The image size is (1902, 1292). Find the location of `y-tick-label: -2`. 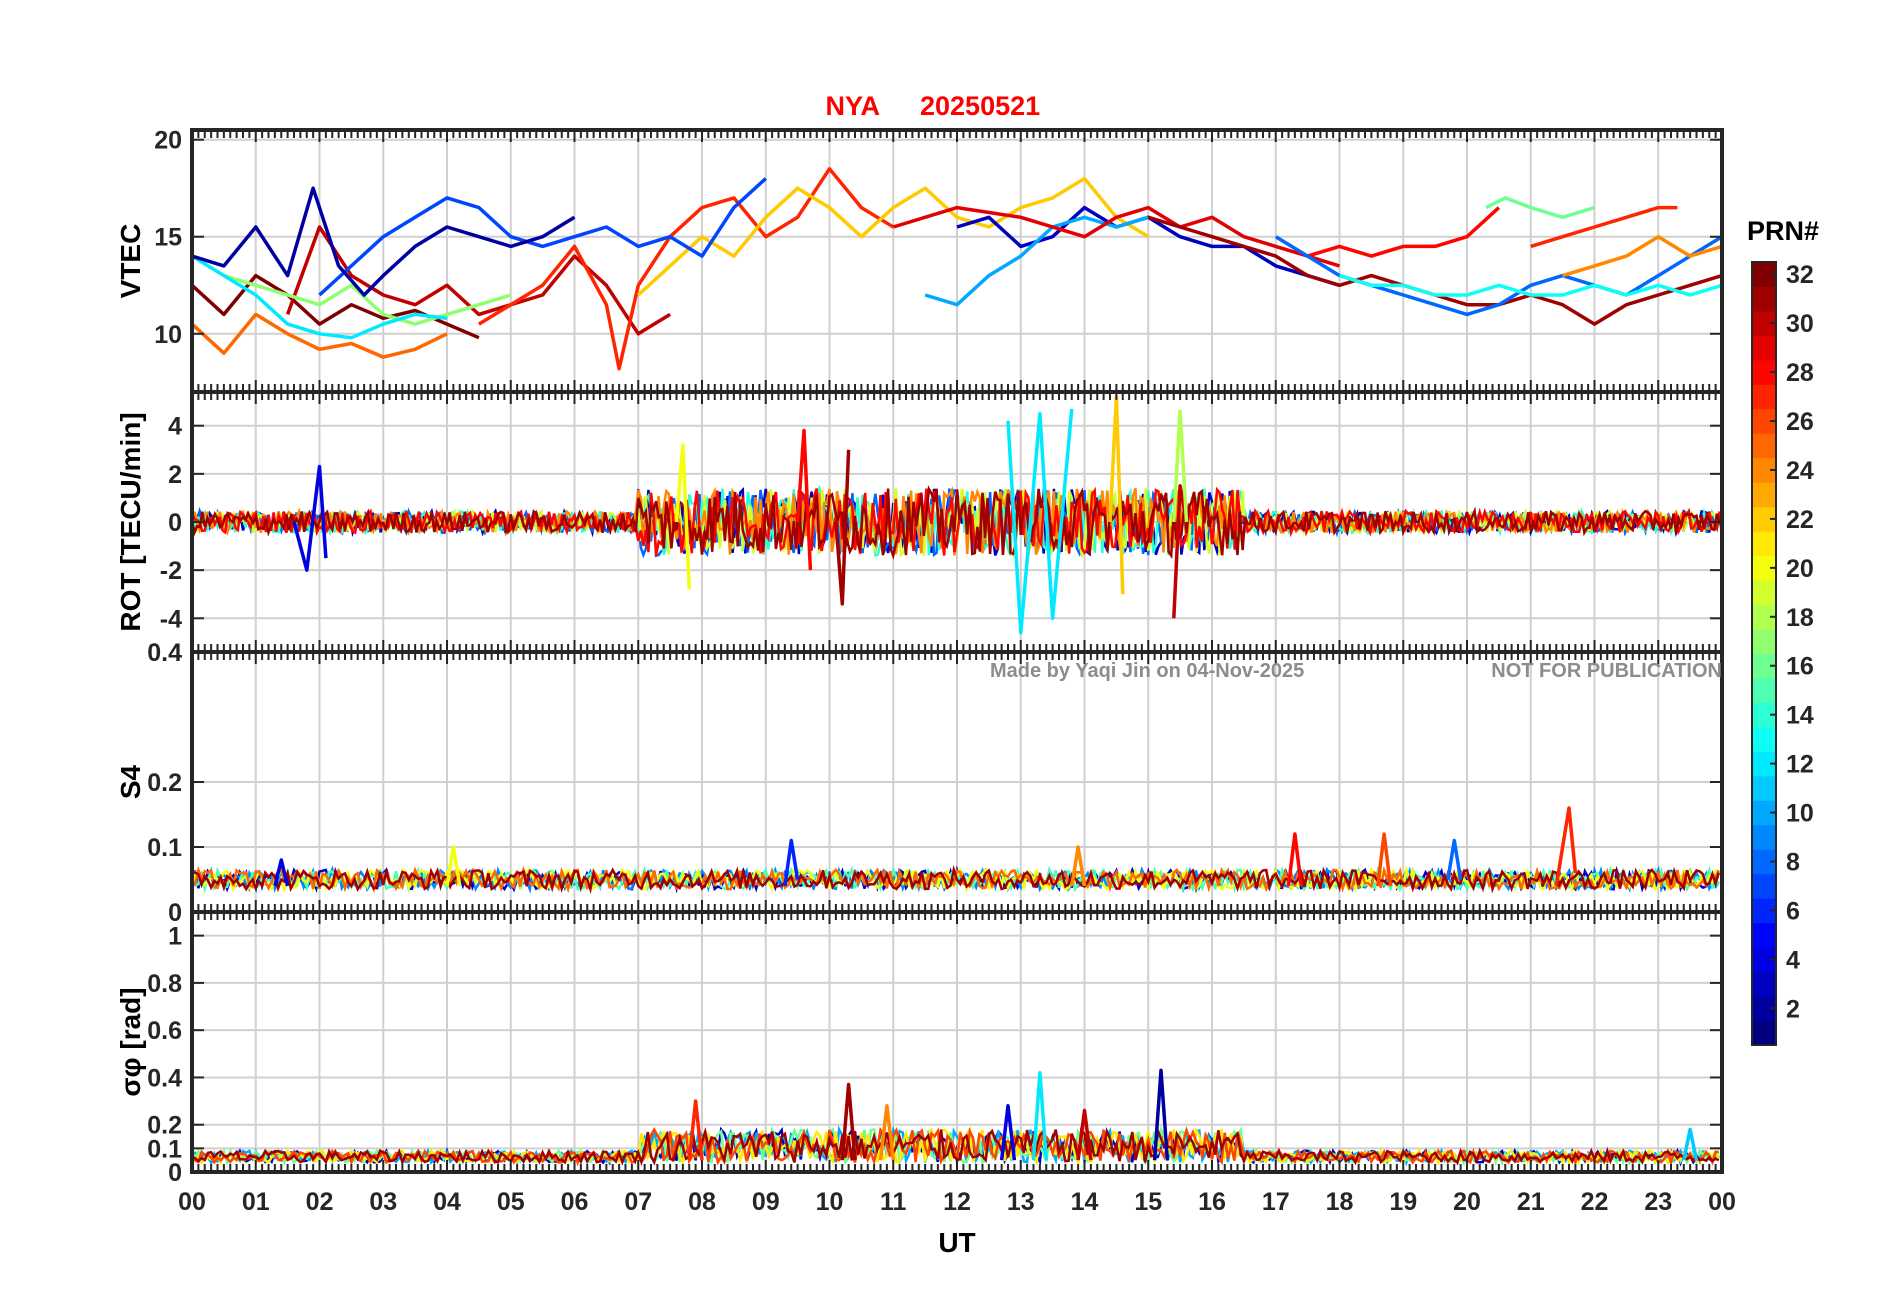

y-tick-label: -2 is located at coordinates (171, 571).